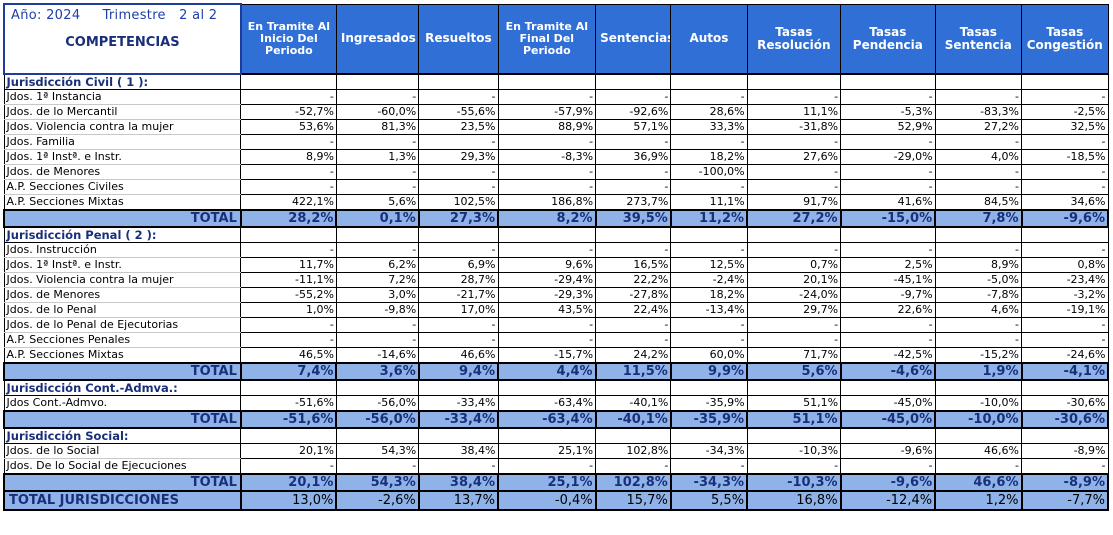 The image size is (1113, 535). Describe the element at coordinates (709, 310) in the screenshot. I see `value-cell: -13,4%` at that location.